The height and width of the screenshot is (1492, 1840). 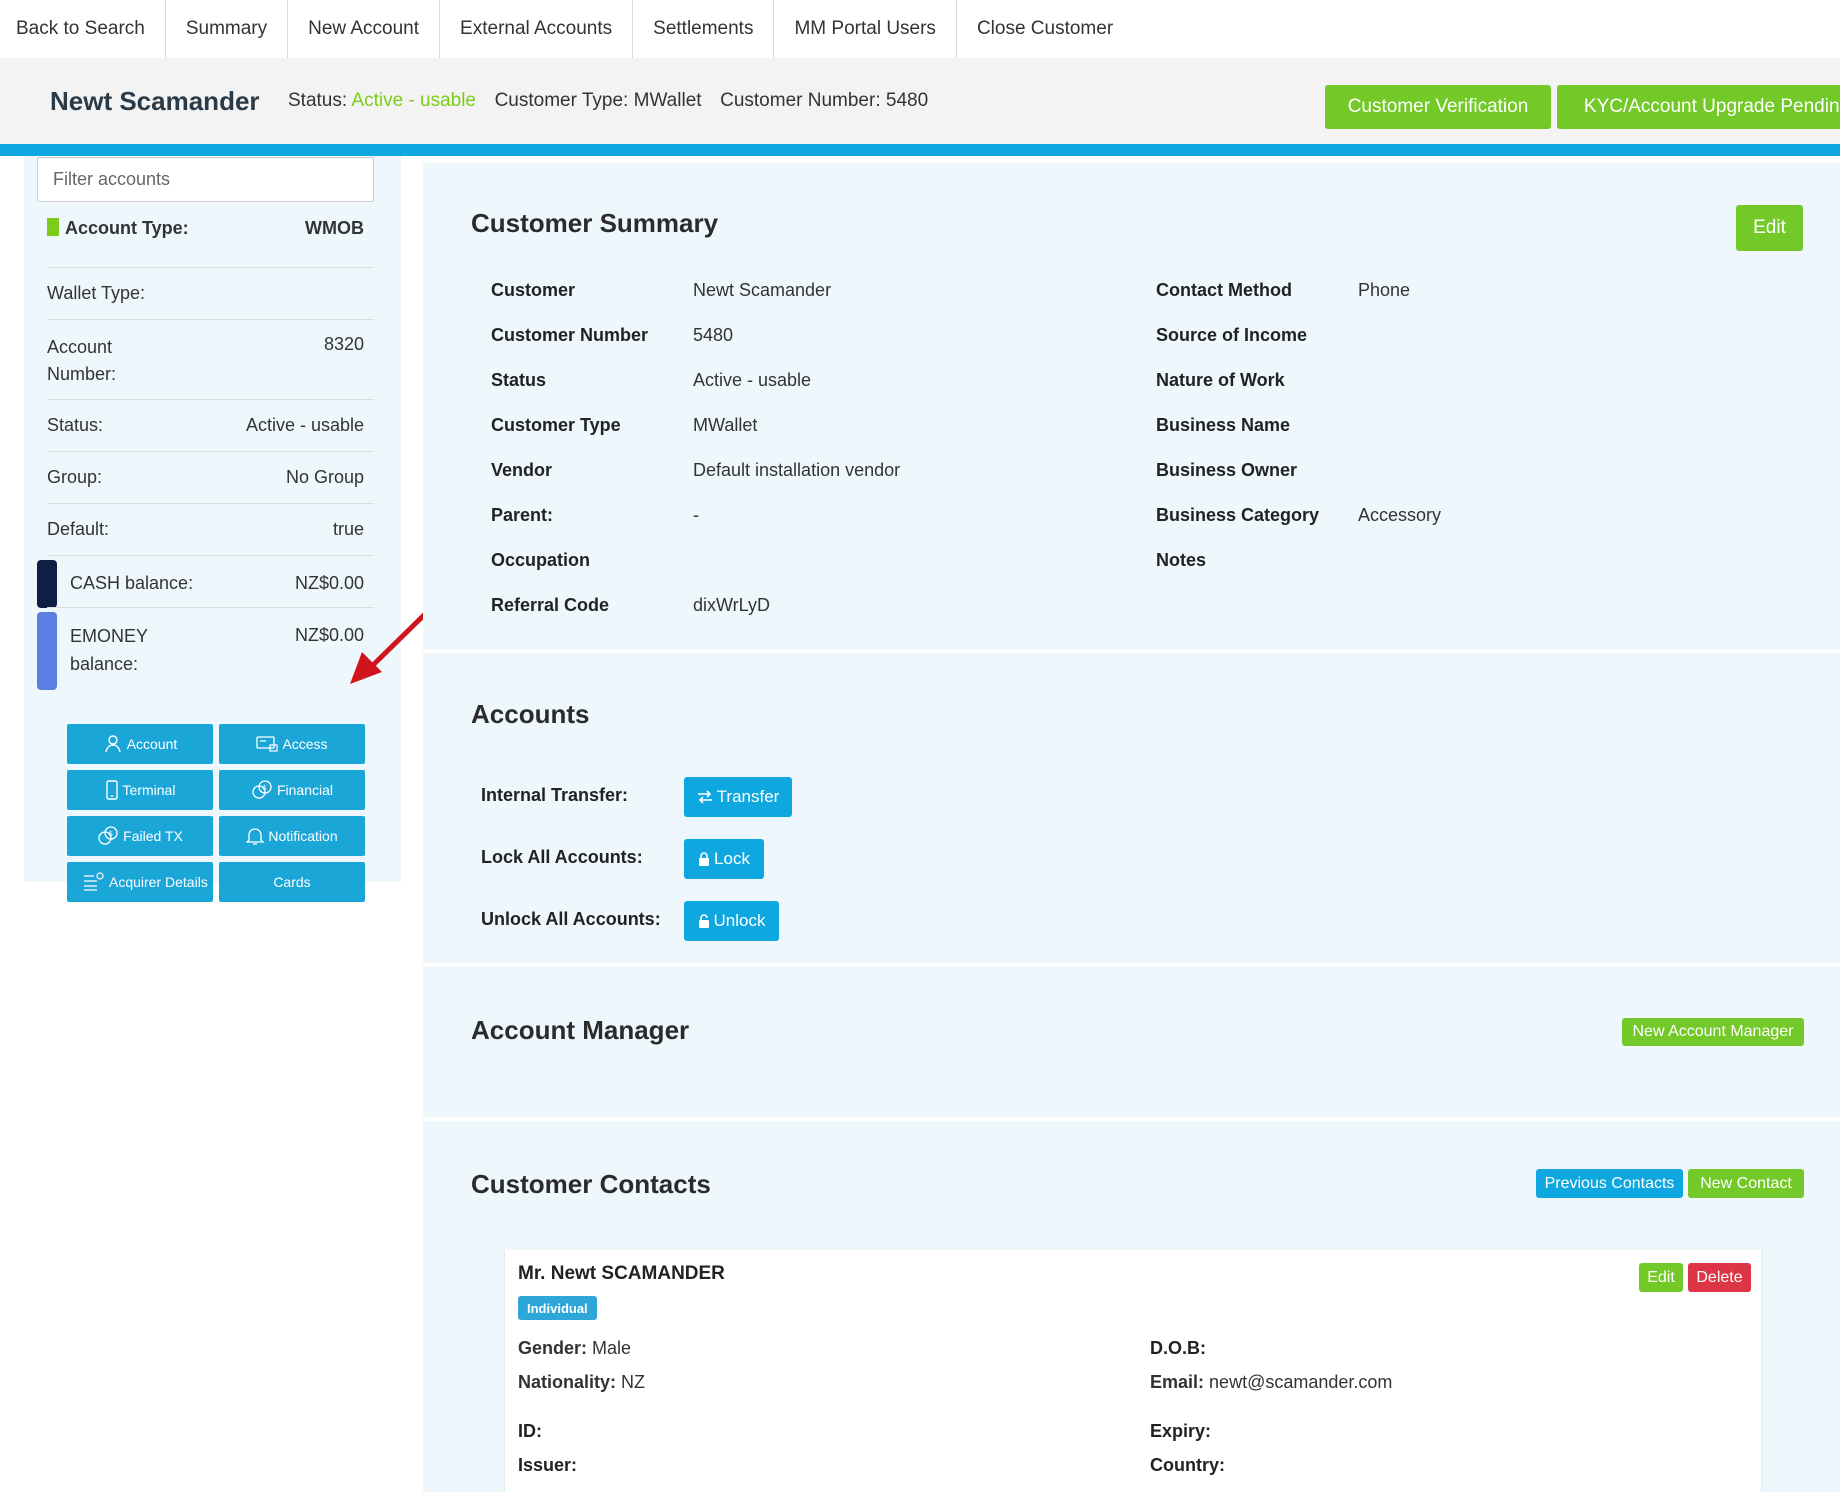 What do you see at coordinates (667, 100) in the screenshot?
I see `customer-type-value: MWallet` at bounding box center [667, 100].